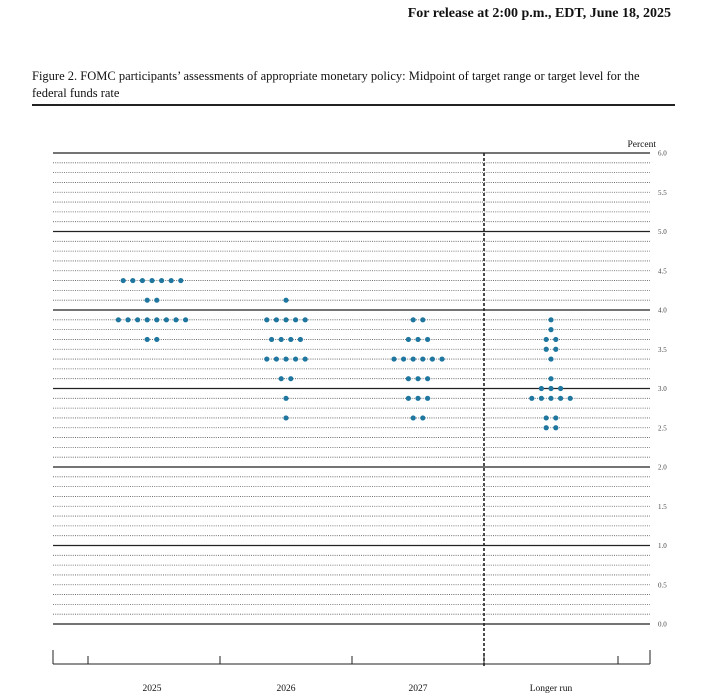  Describe the element at coordinates (286, 689) in the screenshot. I see `x-category-label: 2026` at that location.